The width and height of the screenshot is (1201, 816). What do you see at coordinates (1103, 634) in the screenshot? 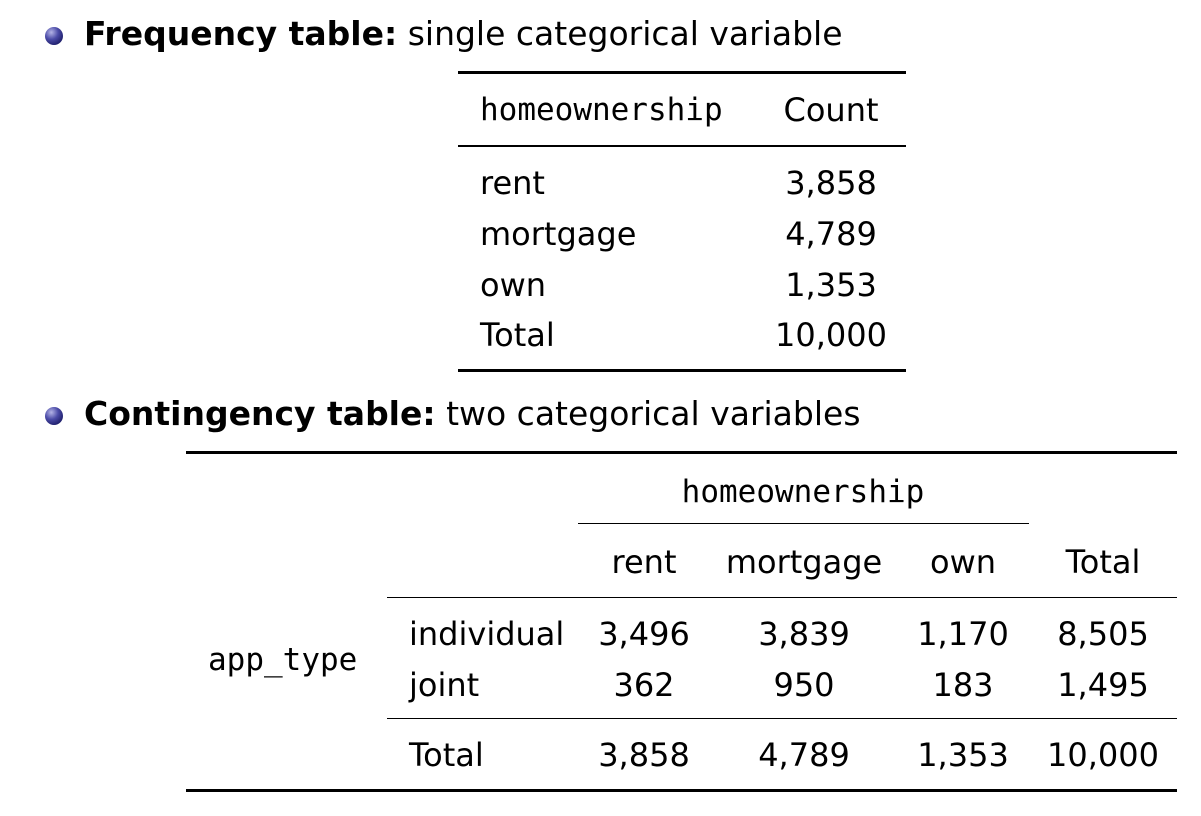
I see `table-cell: 8,505` at bounding box center [1103, 634].